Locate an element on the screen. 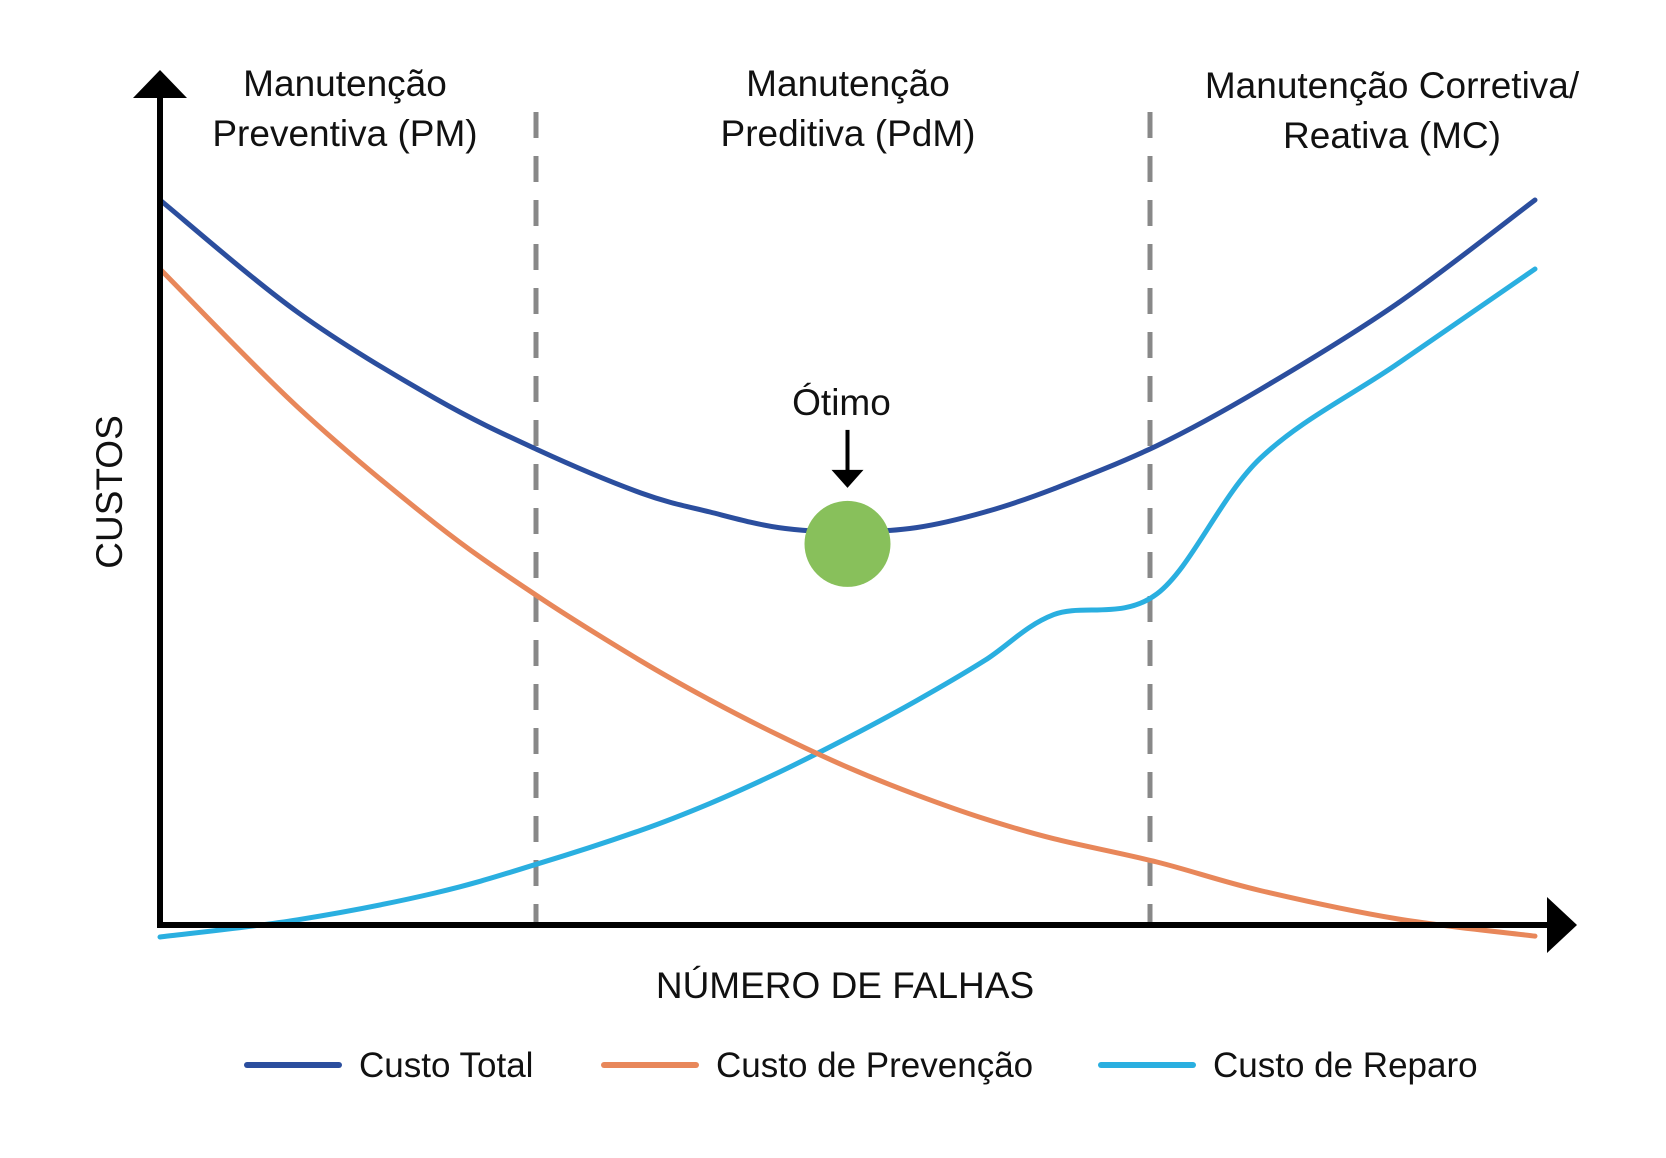 The height and width of the screenshot is (1158, 1666). region-label-pm-line-2: Preventiva (PM) is located at coordinates (344, 133).